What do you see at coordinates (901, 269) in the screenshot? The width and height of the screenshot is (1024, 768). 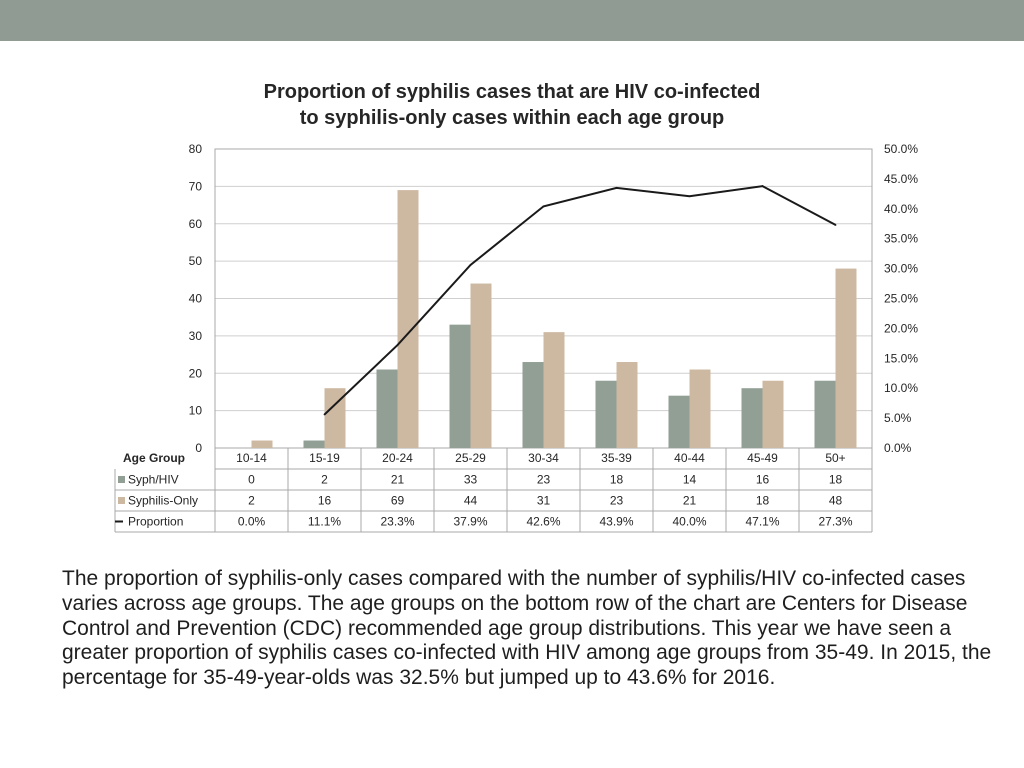 I see `y-right-tick-label: 30.0%` at bounding box center [901, 269].